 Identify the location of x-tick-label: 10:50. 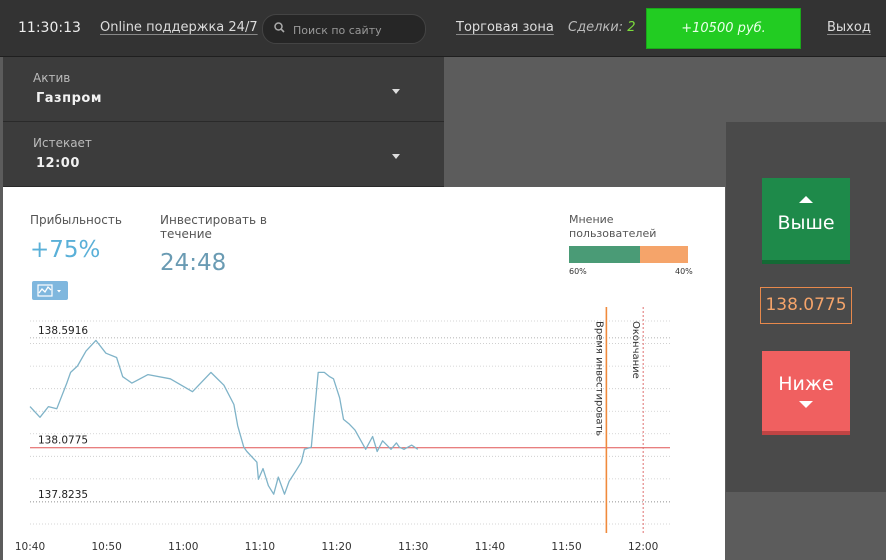
(107, 547).